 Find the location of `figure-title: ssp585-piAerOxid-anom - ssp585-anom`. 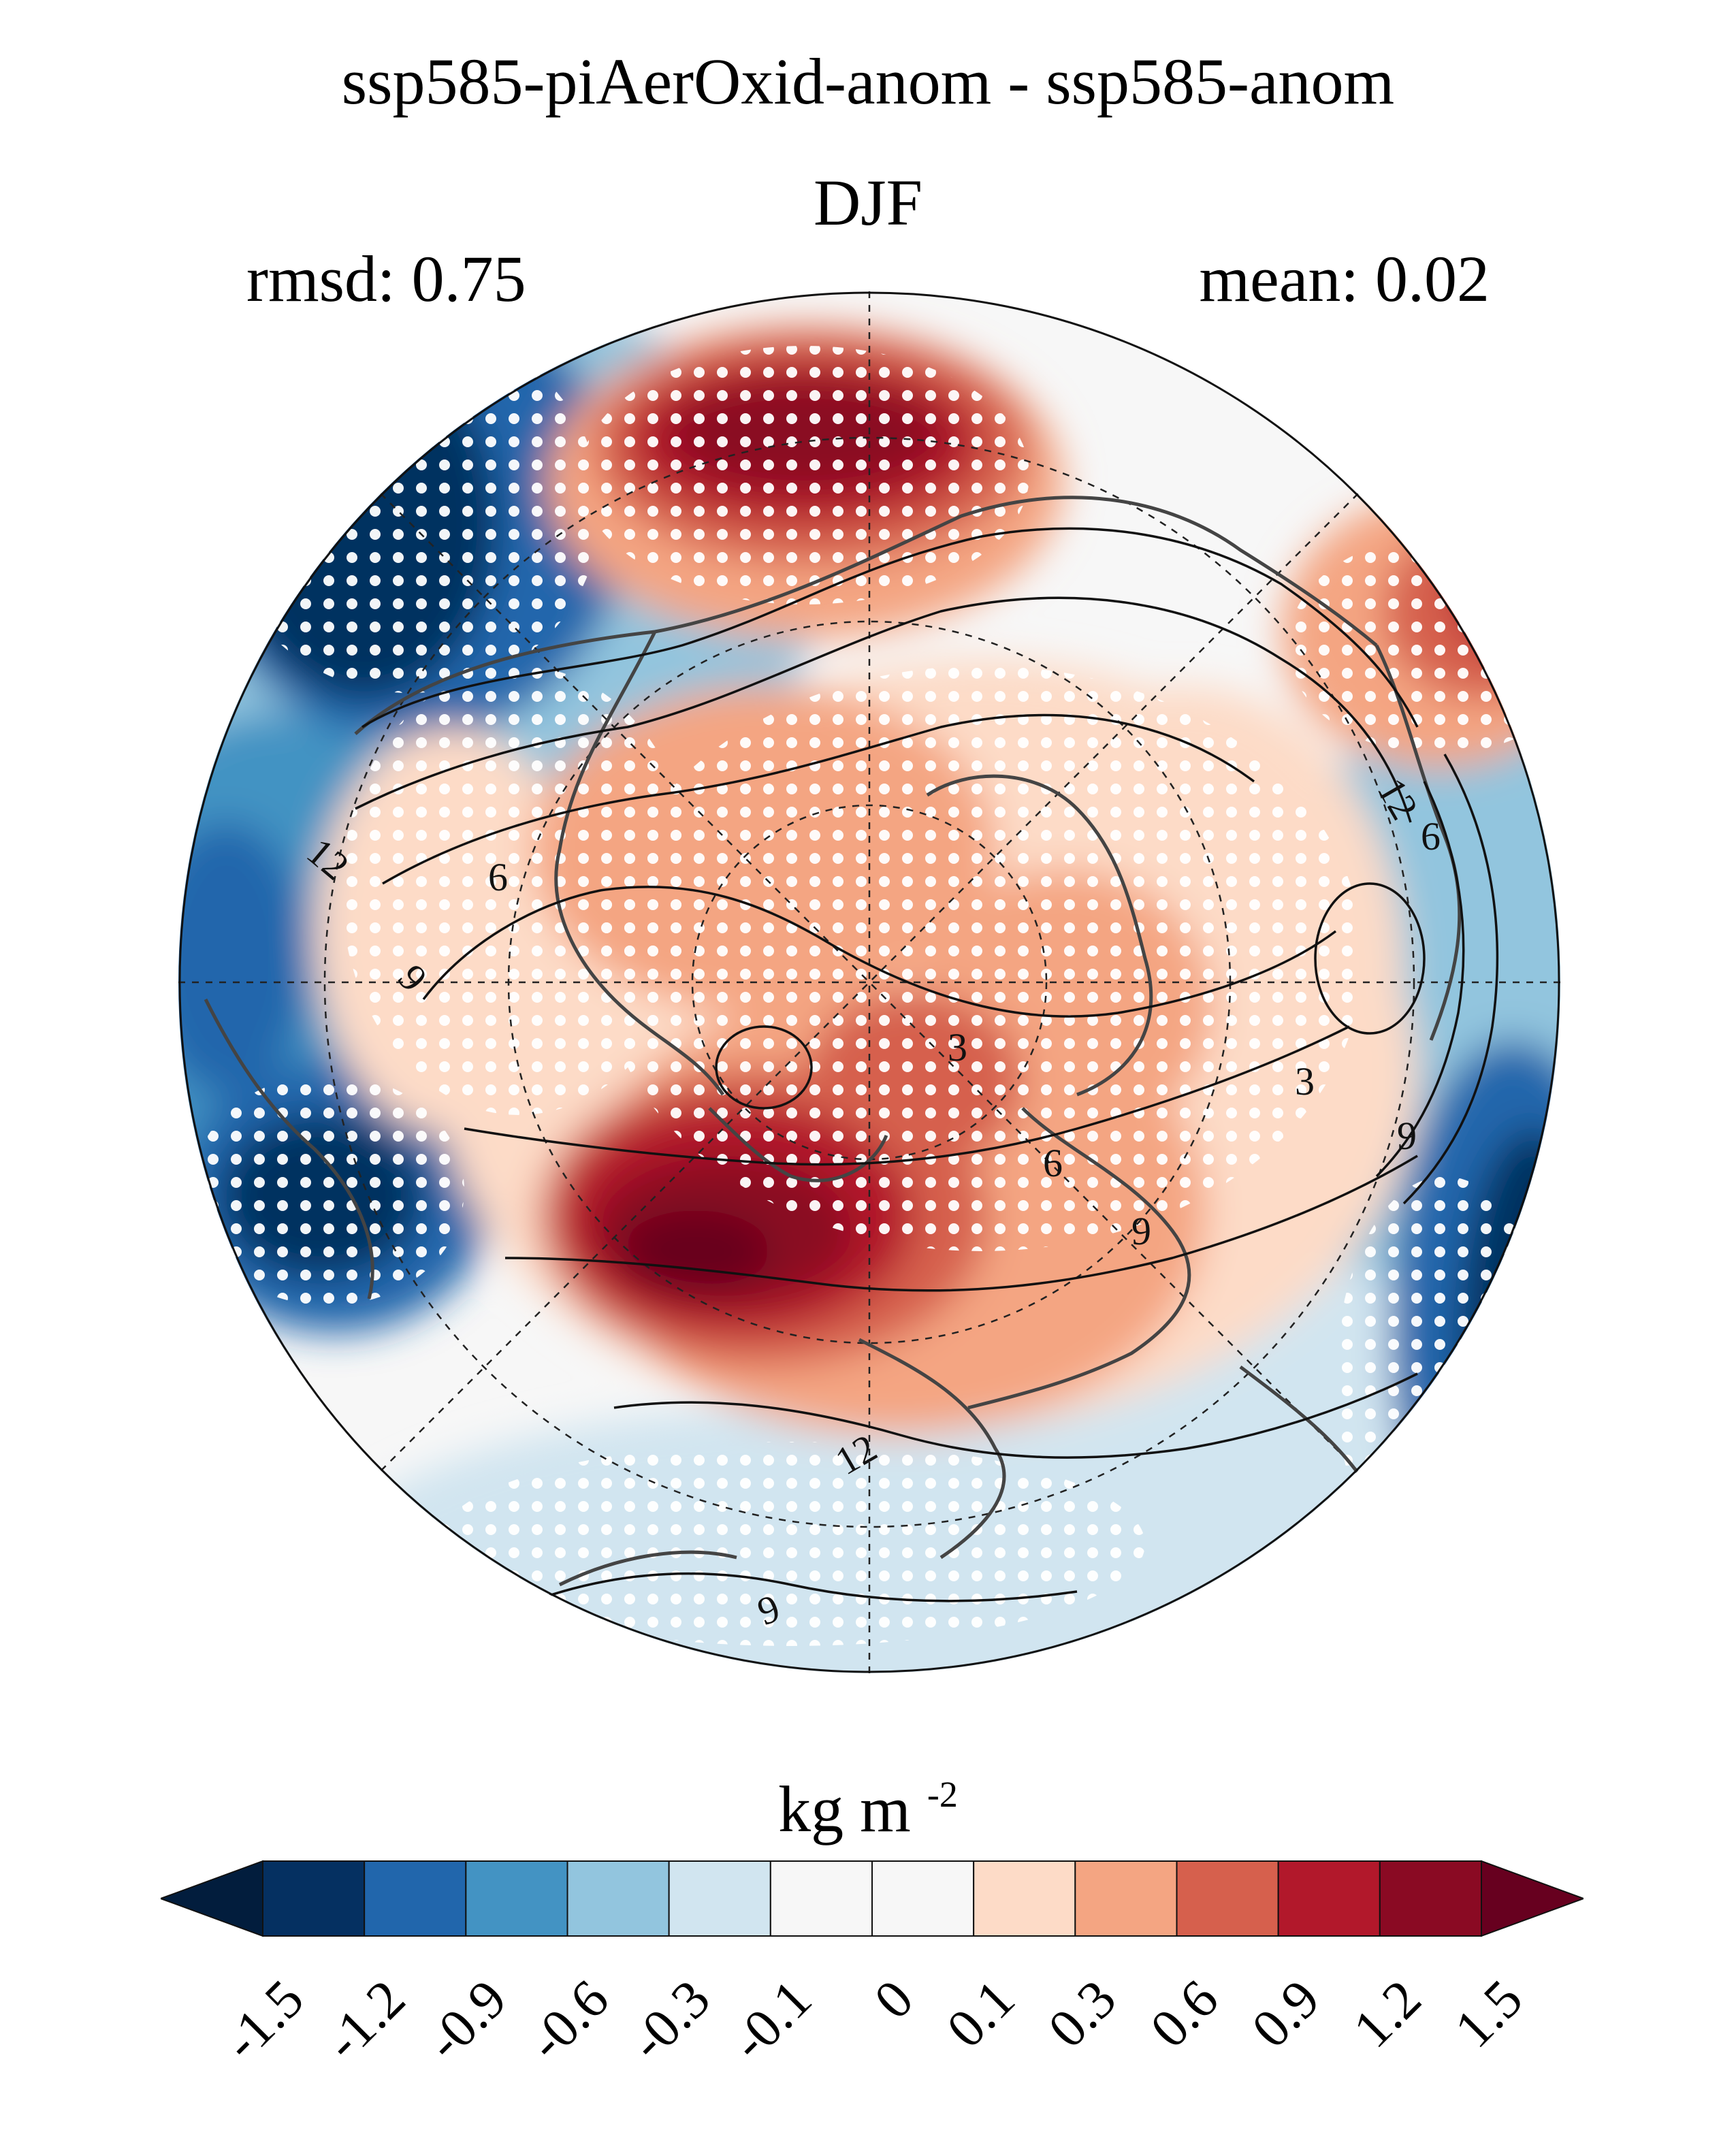

figure-title: ssp585-piAerOxid-anom - ssp585-anom is located at coordinates (868, 81).